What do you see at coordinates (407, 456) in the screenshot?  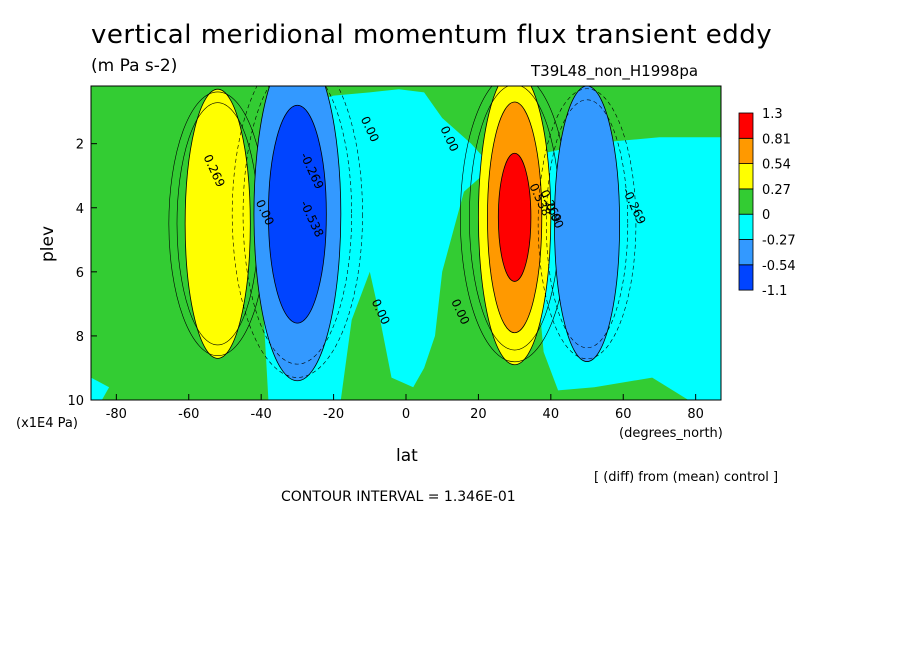 I see `x-axis-label: lat` at bounding box center [407, 456].